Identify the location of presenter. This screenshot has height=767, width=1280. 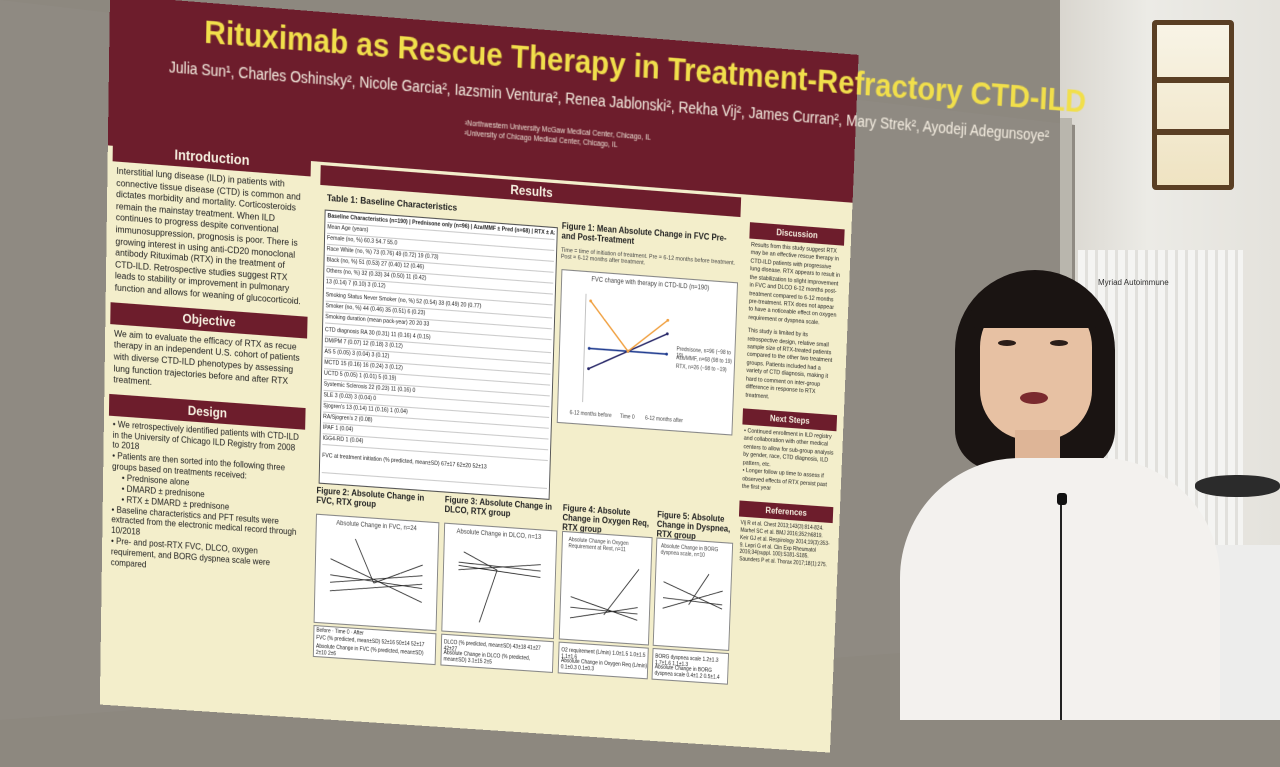
(1060, 495).